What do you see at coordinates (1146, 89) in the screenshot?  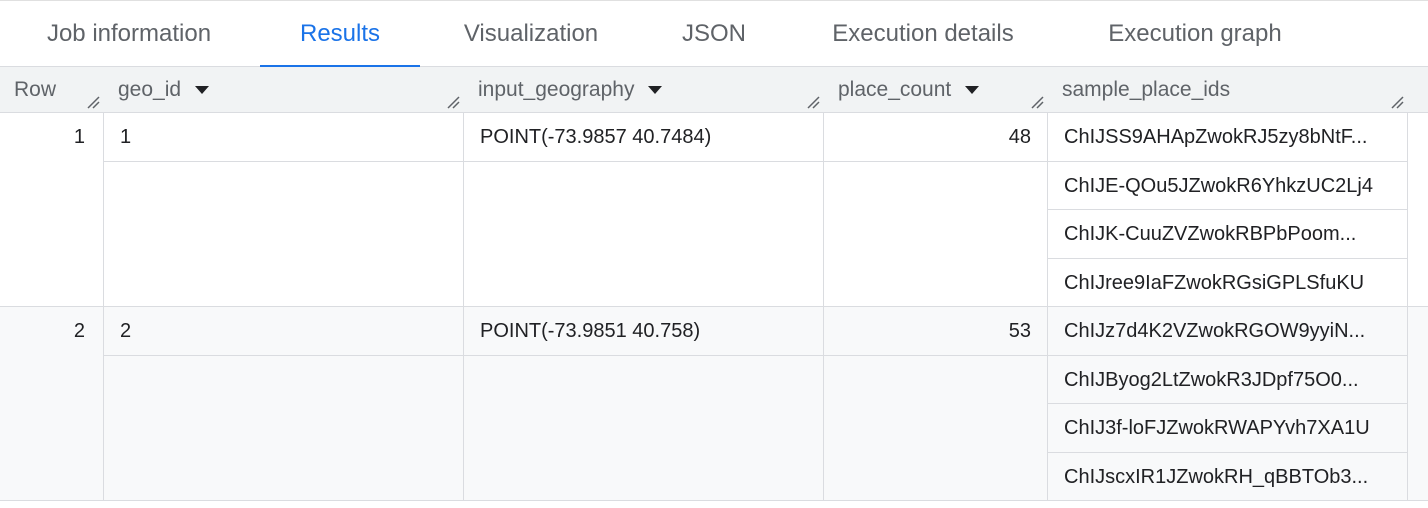 I see `header-label: sample_place_ids` at bounding box center [1146, 89].